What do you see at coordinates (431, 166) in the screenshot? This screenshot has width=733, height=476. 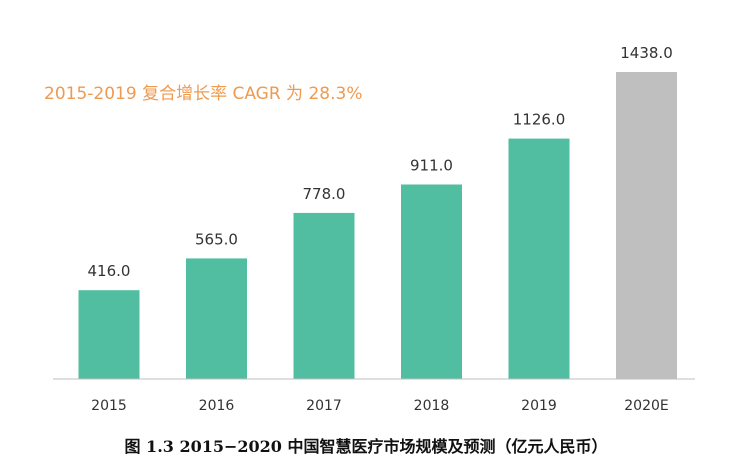 I see `bar-value-label-2018: 911.0` at bounding box center [431, 166].